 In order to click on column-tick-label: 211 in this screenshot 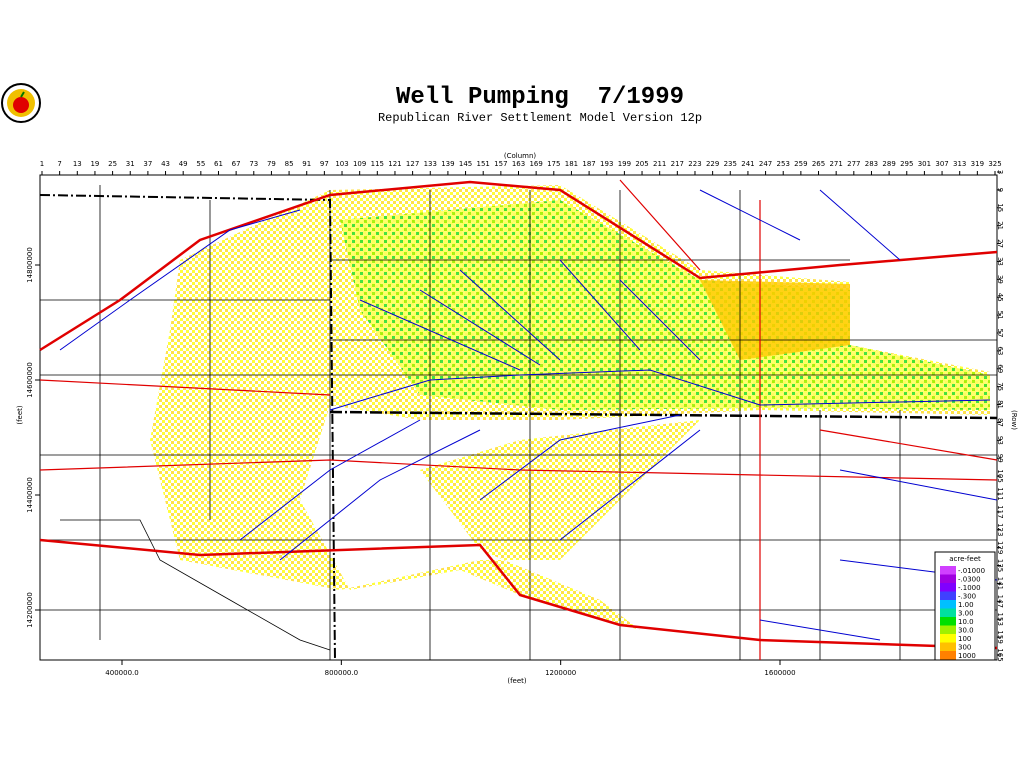, I will do `click(659, 164)`.